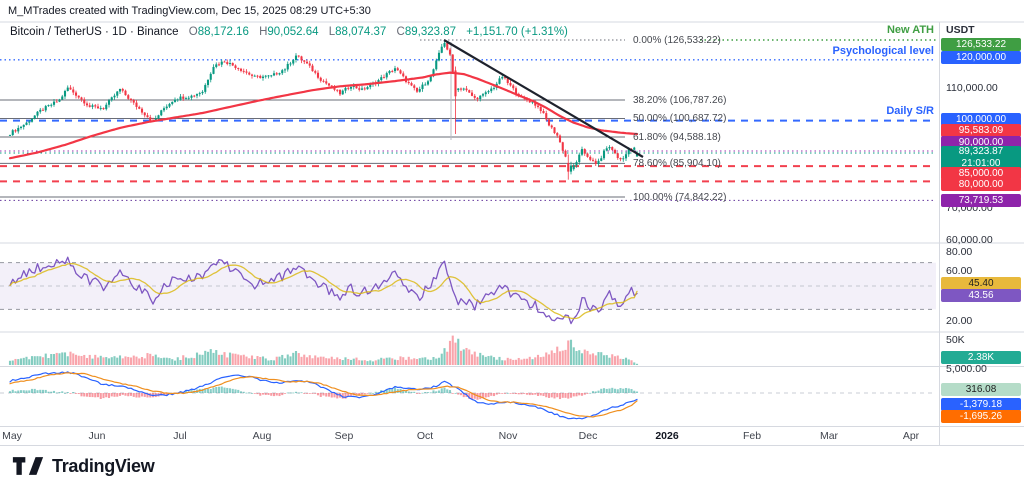 The height and width of the screenshot is (489, 1024). I want to click on fib-label-0.00%: 0.00% (126,533.22), so click(677, 40).